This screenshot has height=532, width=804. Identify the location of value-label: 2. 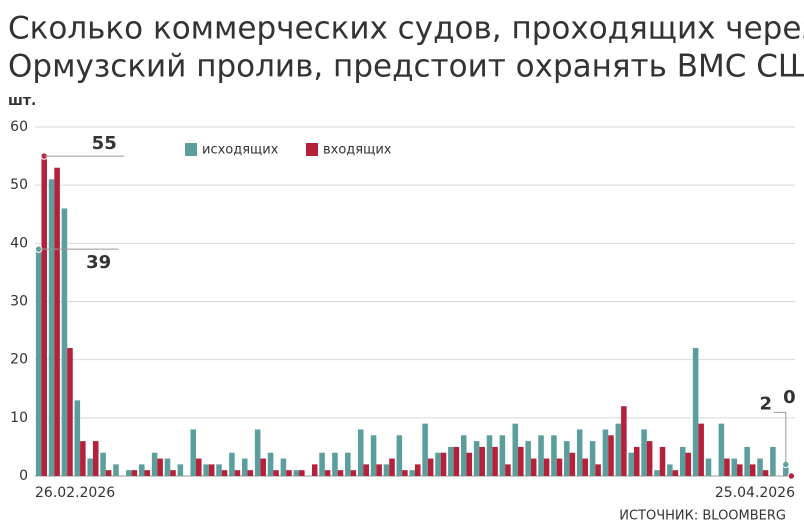
(766, 403).